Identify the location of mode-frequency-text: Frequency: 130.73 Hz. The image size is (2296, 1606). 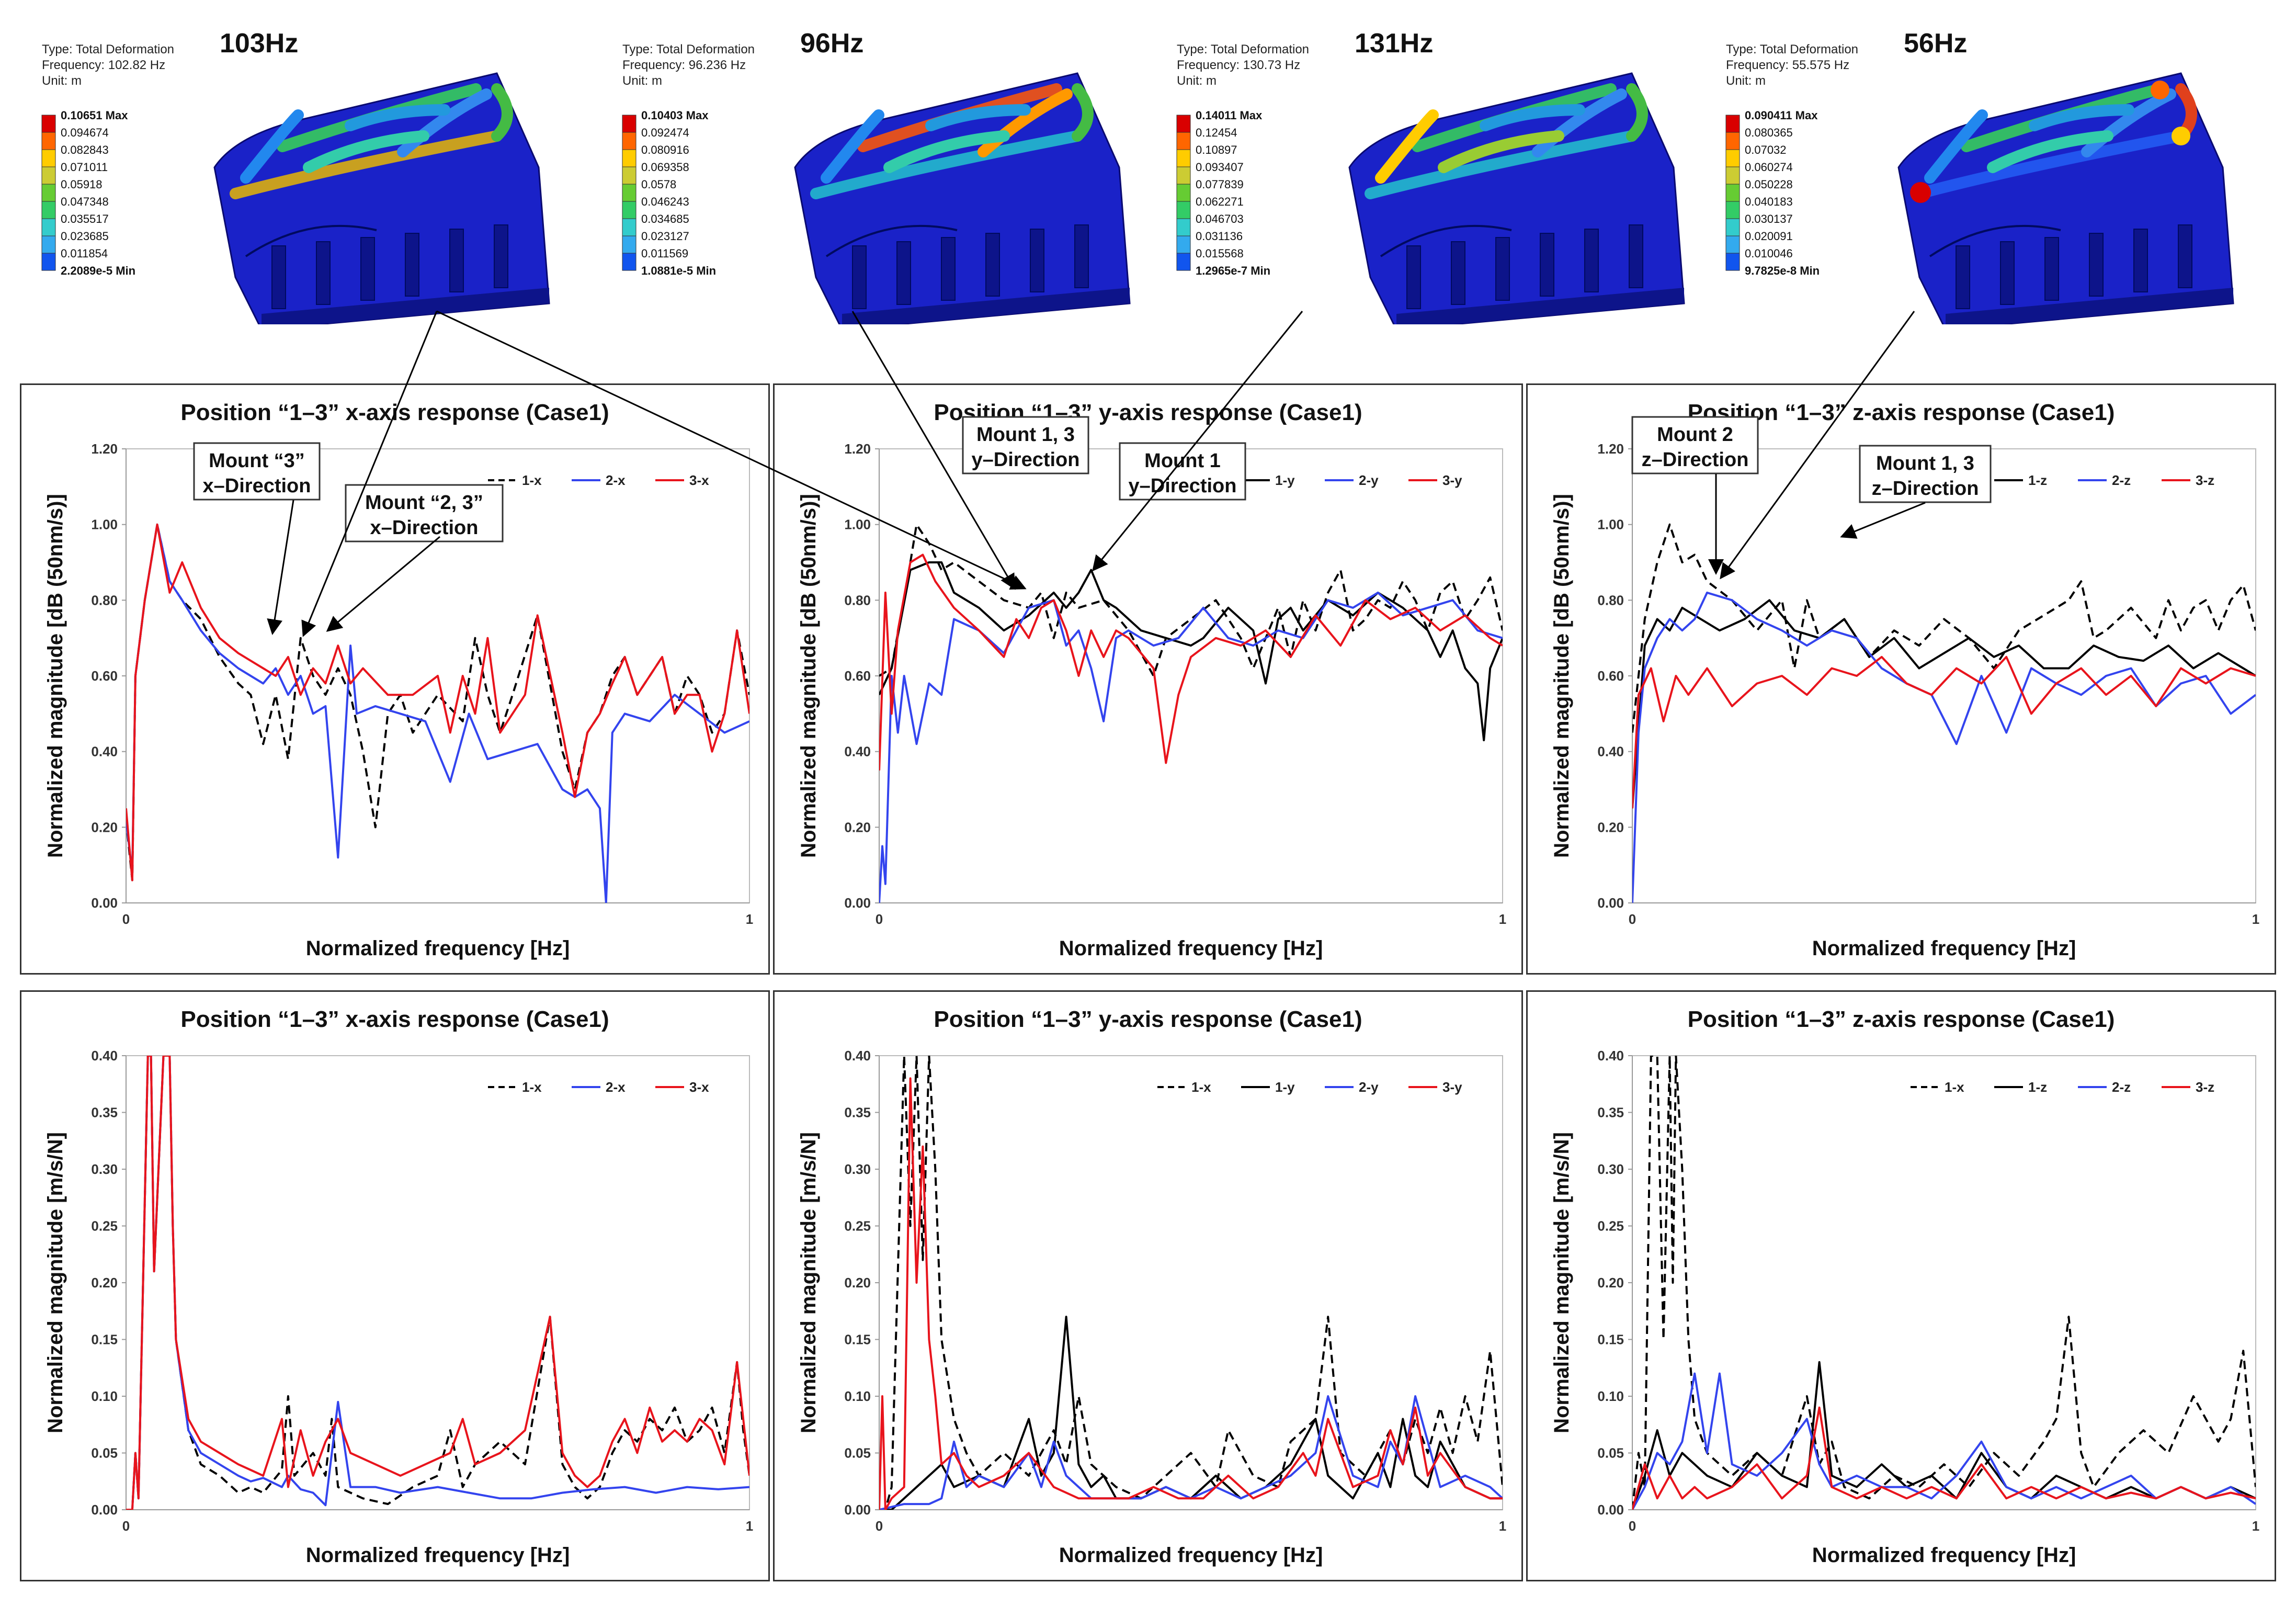
(1238, 65).